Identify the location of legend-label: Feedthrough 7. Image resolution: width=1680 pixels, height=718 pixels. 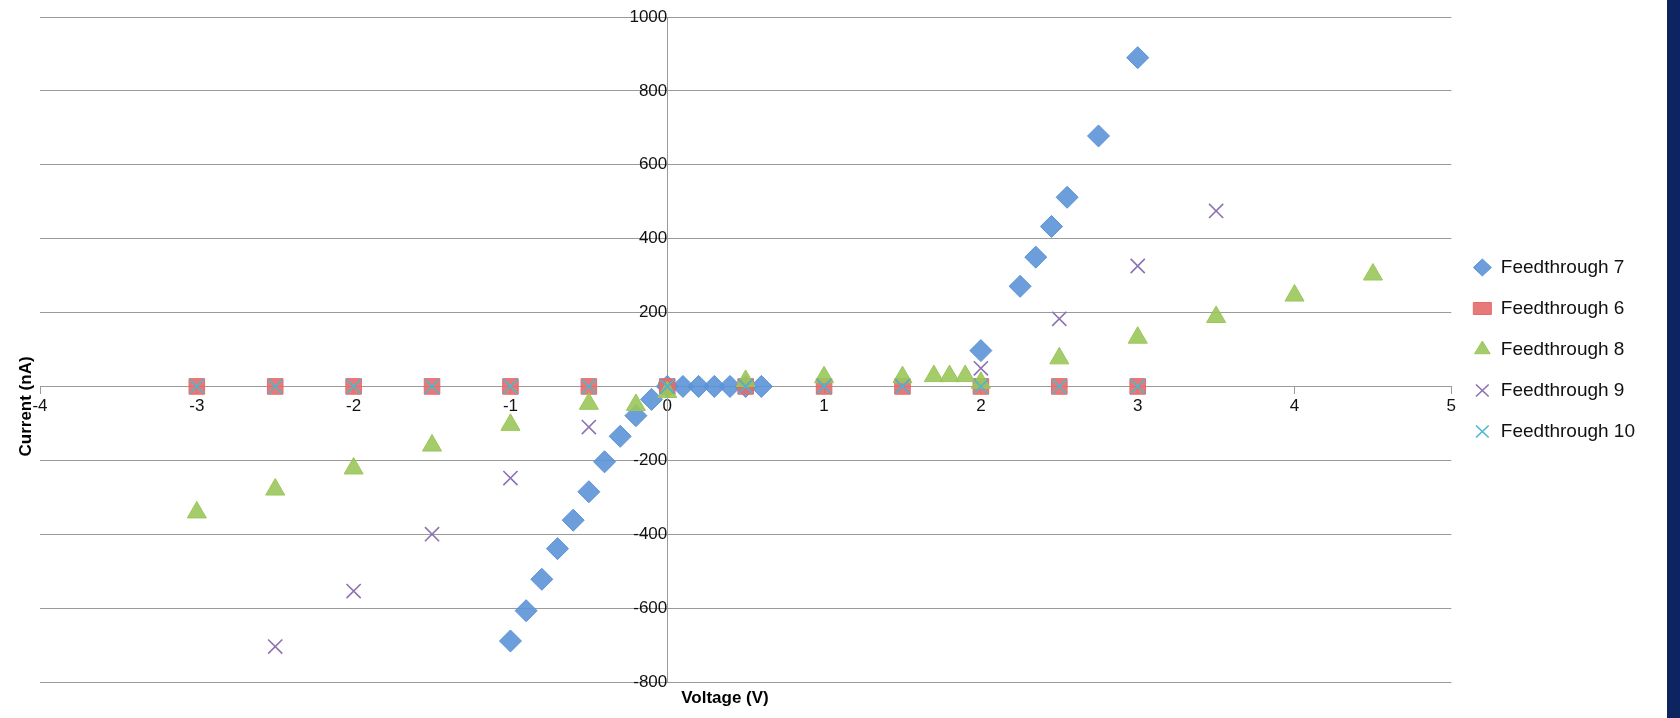
(1562, 266).